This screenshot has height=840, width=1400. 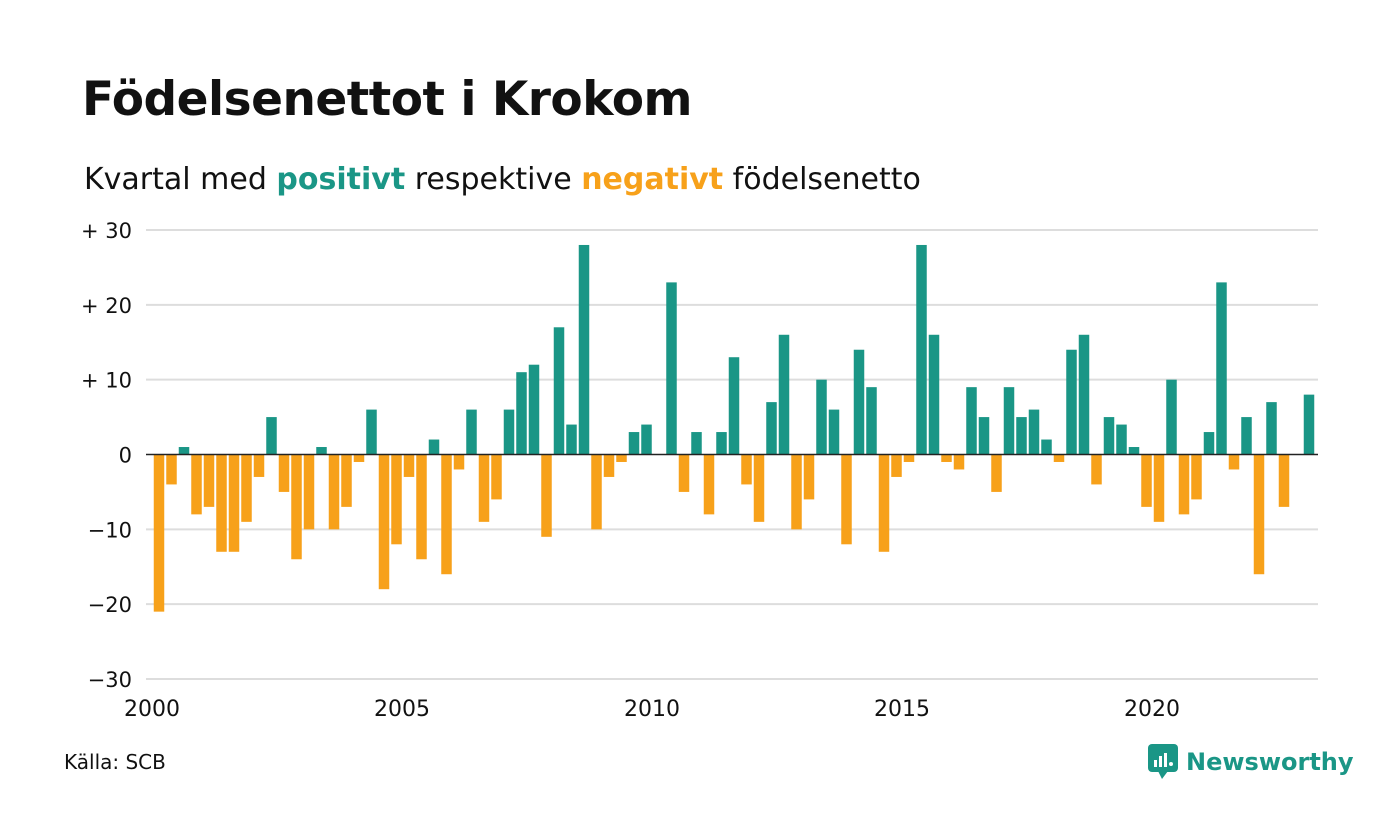 What do you see at coordinates (902, 709) in the screenshot?
I see `x-tick-label: 2015` at bounding box center [902, 709].